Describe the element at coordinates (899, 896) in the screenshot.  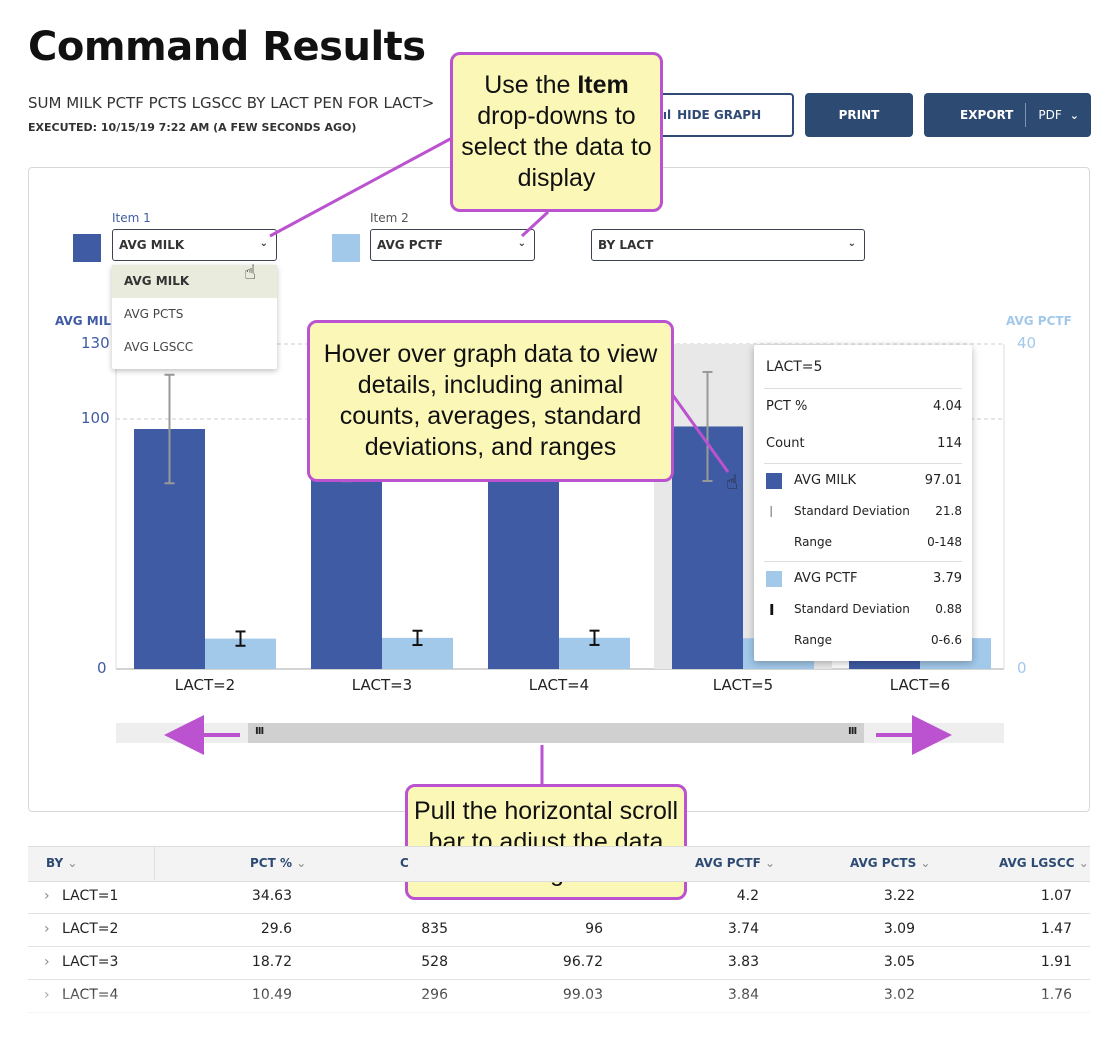
I see `cell-pcts: 3.22` at that location.